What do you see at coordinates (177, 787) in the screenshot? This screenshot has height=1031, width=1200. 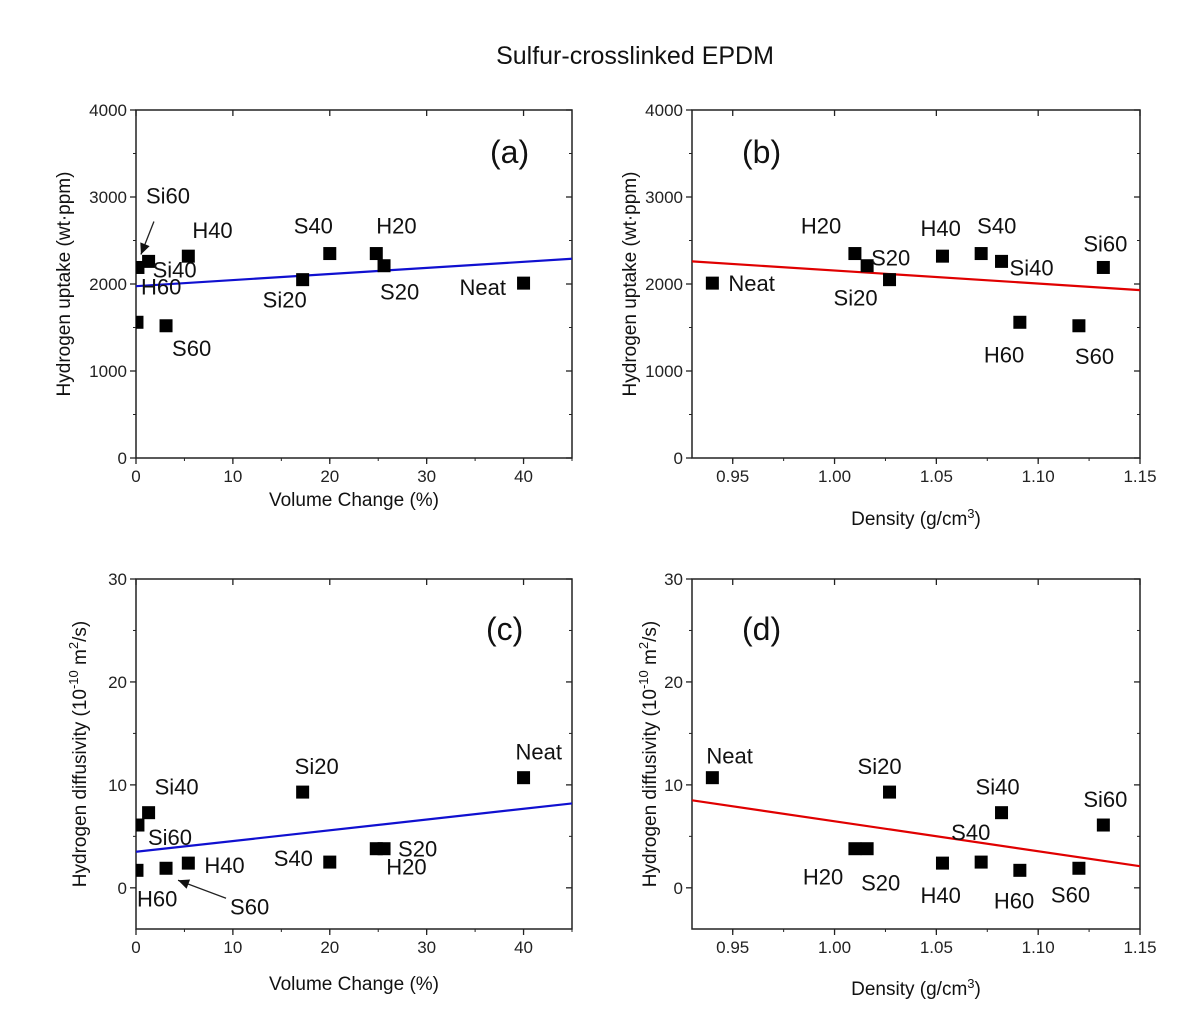 I see `point-label-si40: Si40` at bounding box center [177, 787].